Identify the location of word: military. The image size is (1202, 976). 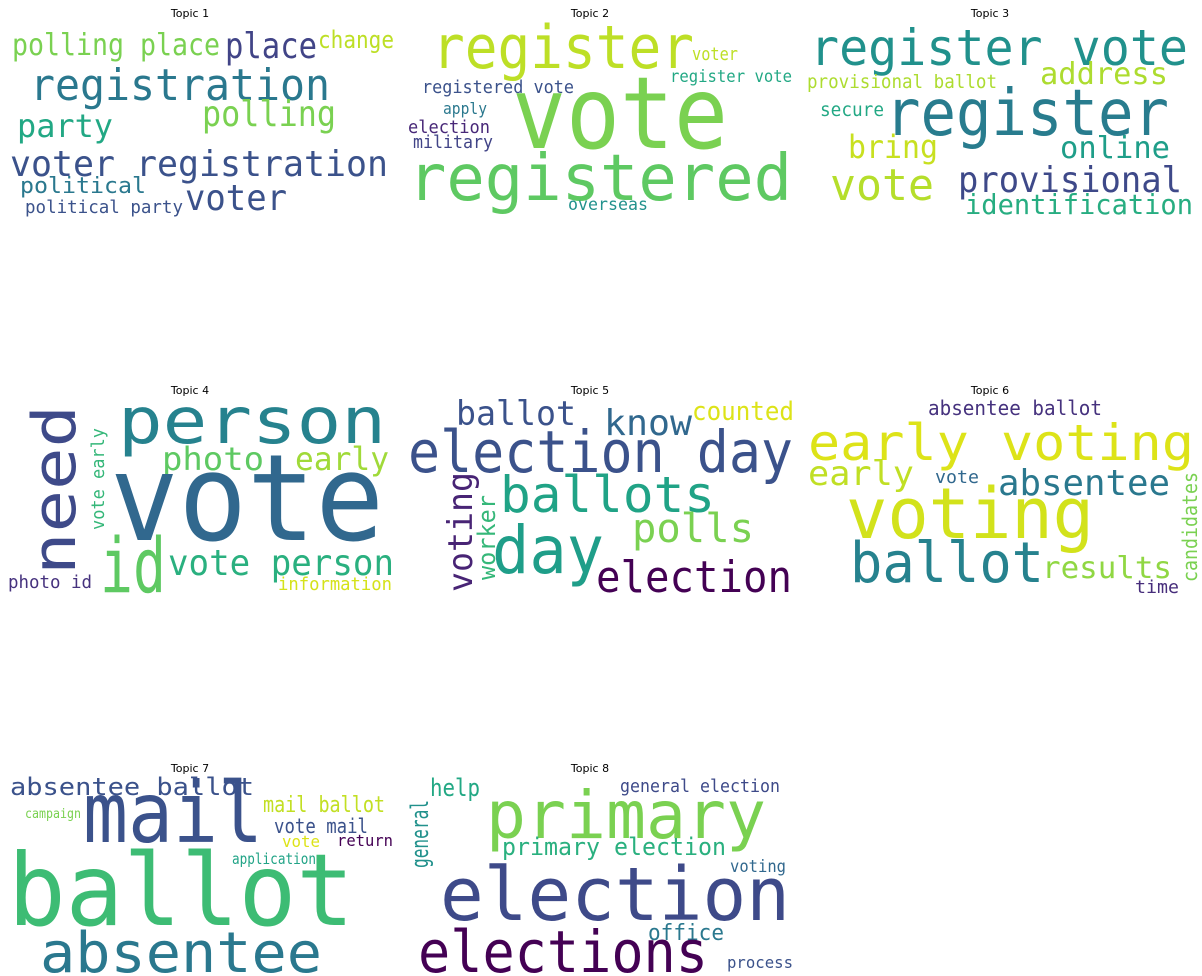
(453, 142).